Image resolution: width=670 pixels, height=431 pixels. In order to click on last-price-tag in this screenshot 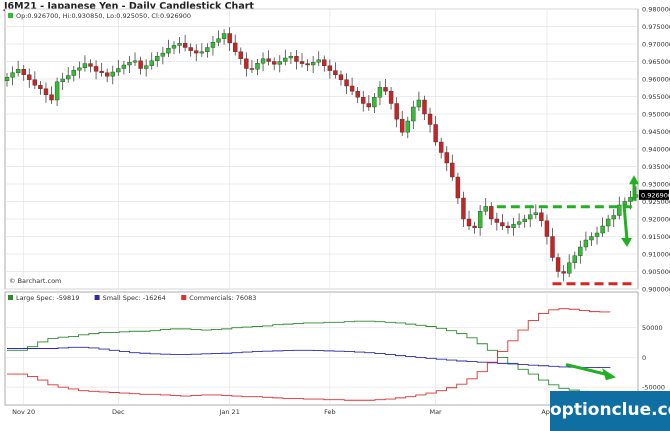, I will do `click(654, 194)`.